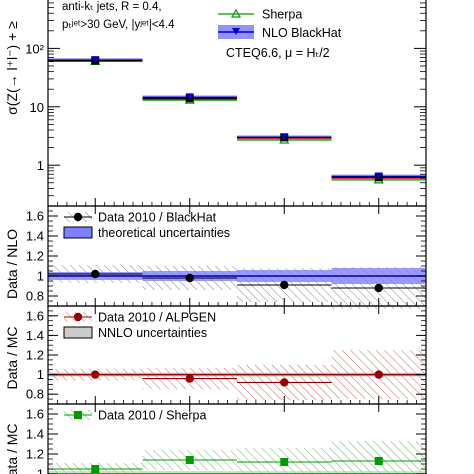 The width and height of the screenshot is (474, 474). I want to click on legend-nlo-label: NLO BlackHat, so click(302, 33).